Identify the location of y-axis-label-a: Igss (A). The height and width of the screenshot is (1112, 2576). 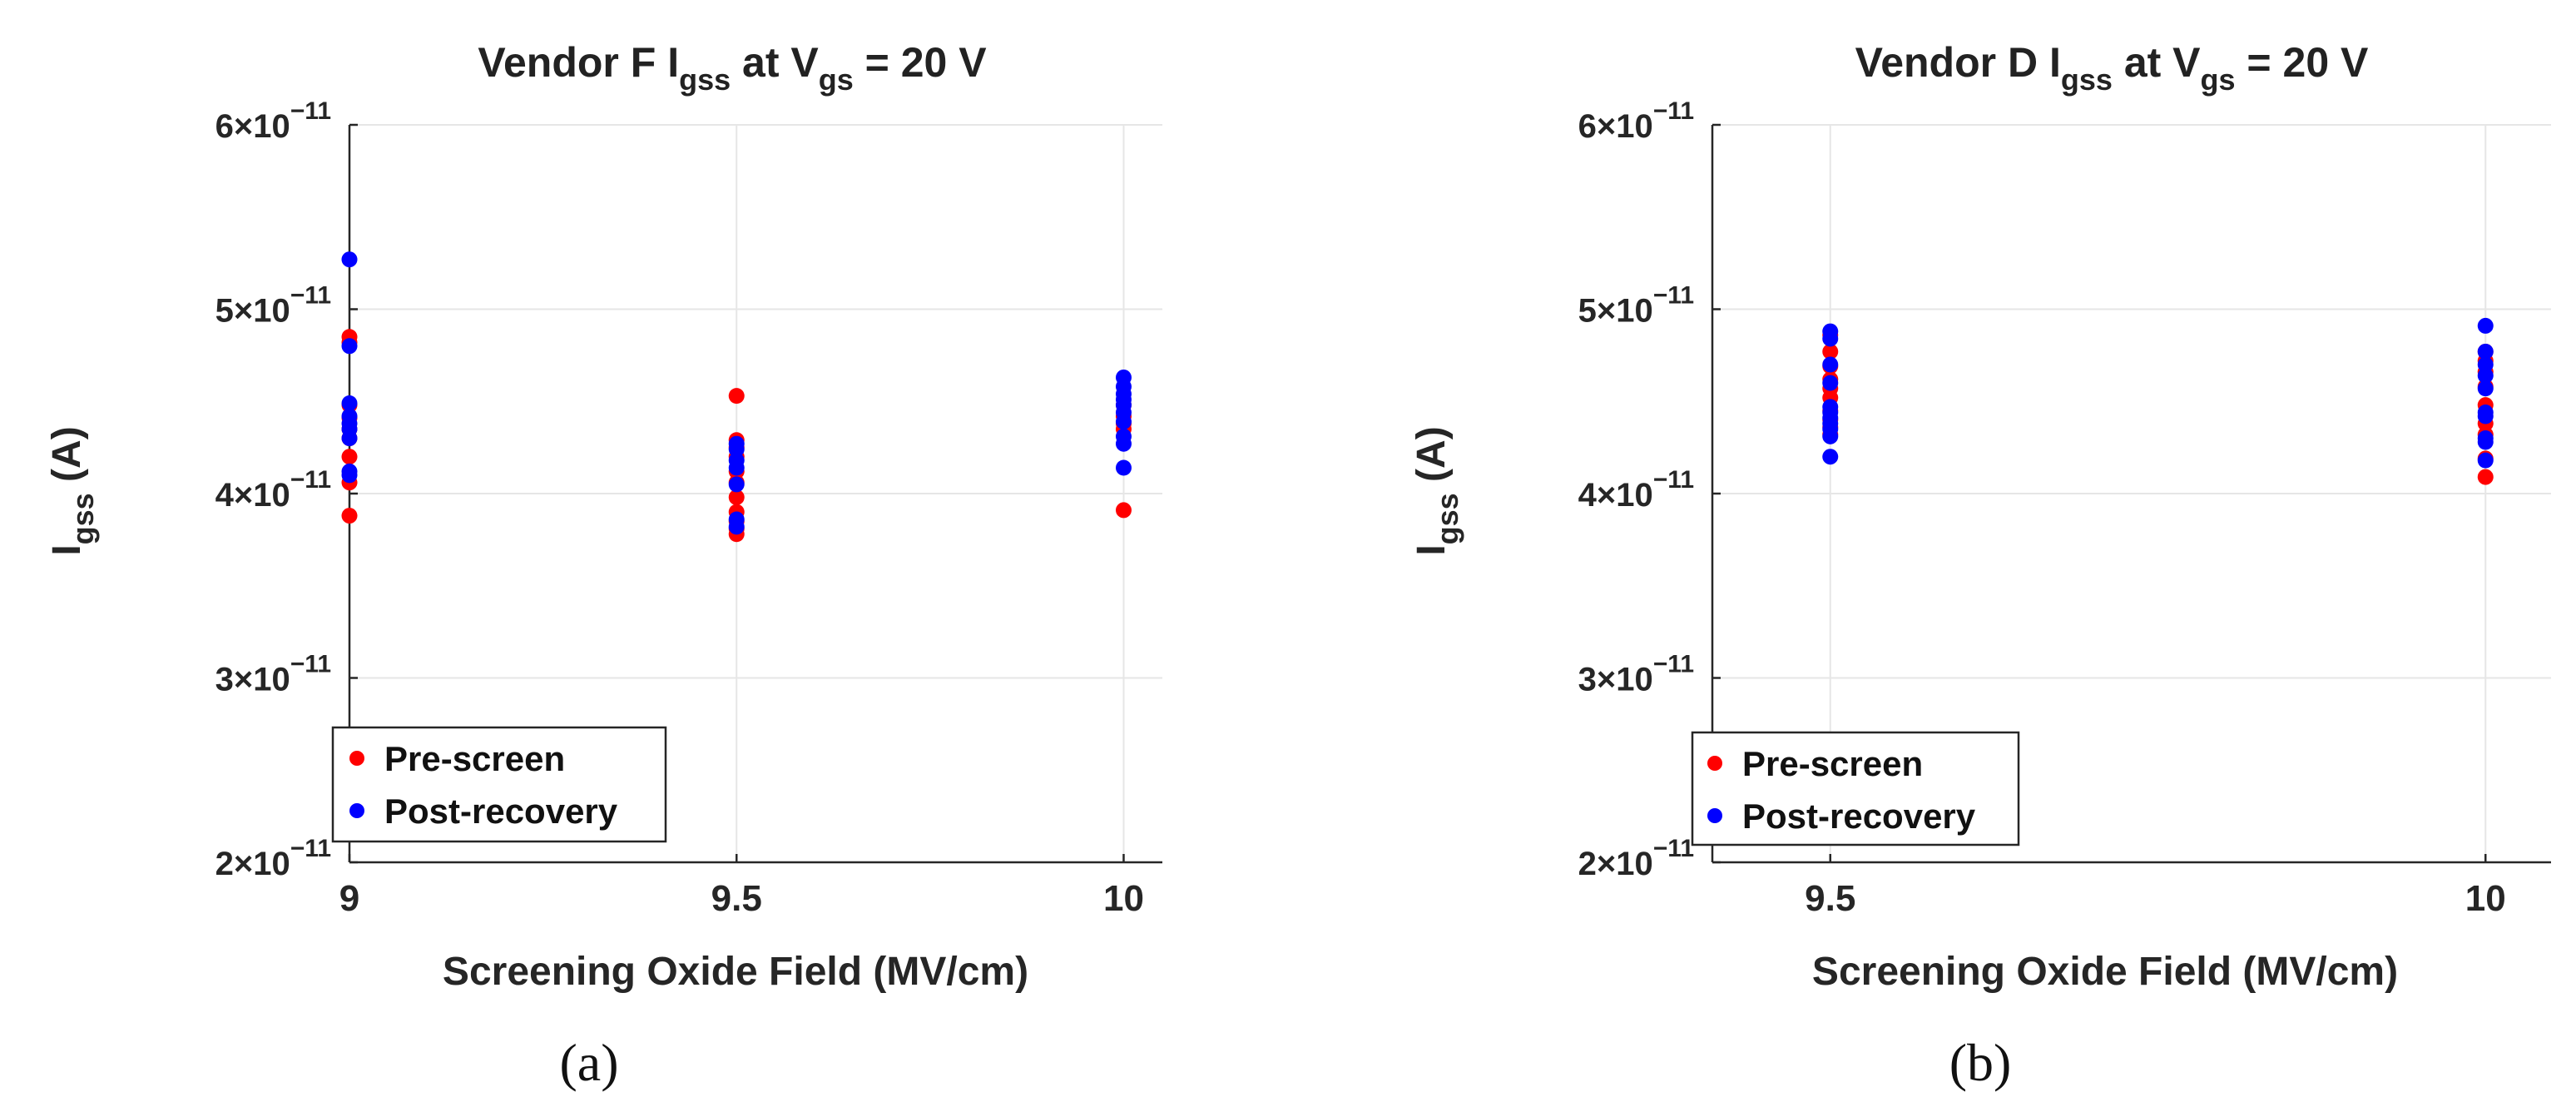
(72, 491).